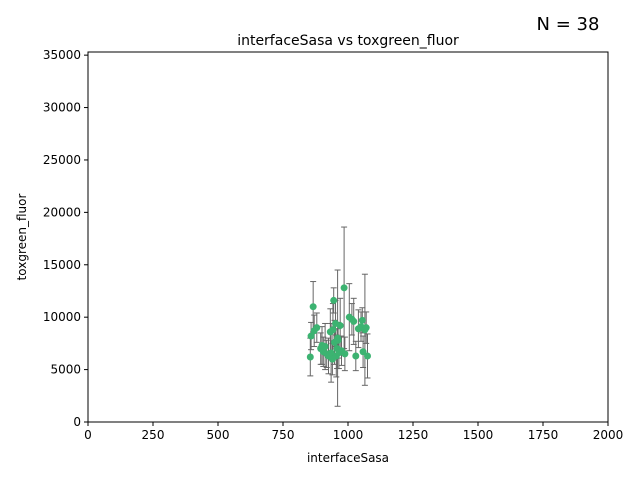 This screenshot has height=480, width=640. Describe the element at coordinates (62, 212) in the screenshot. I see `y-tick-label: 20000` at that location.